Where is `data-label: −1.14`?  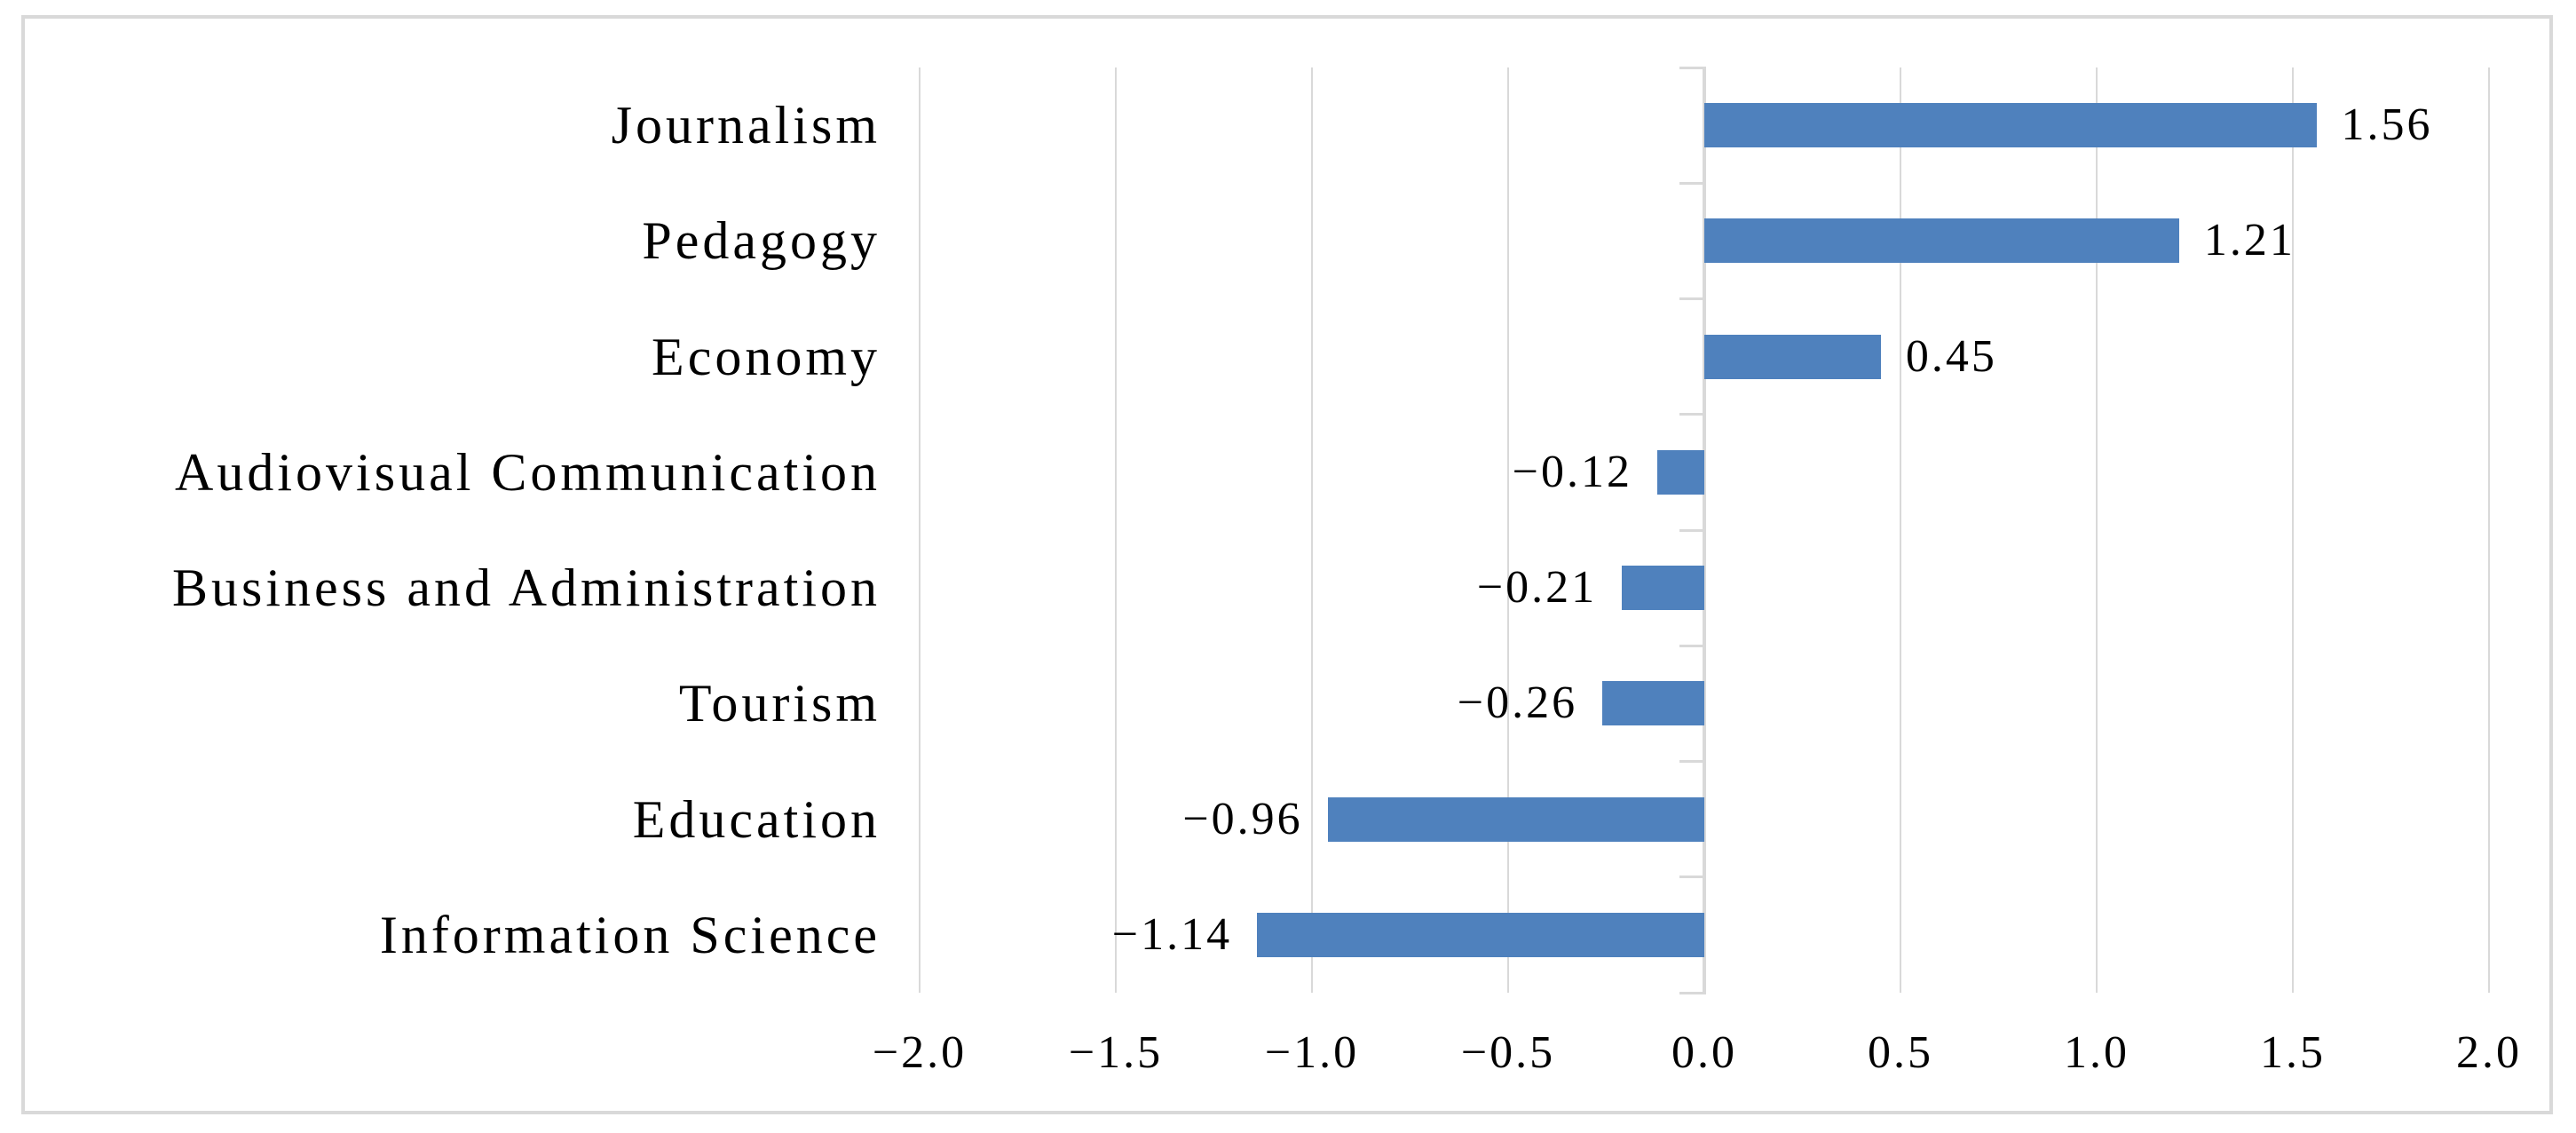 data-label: −1.14 is located at coordinates (1172, 934).